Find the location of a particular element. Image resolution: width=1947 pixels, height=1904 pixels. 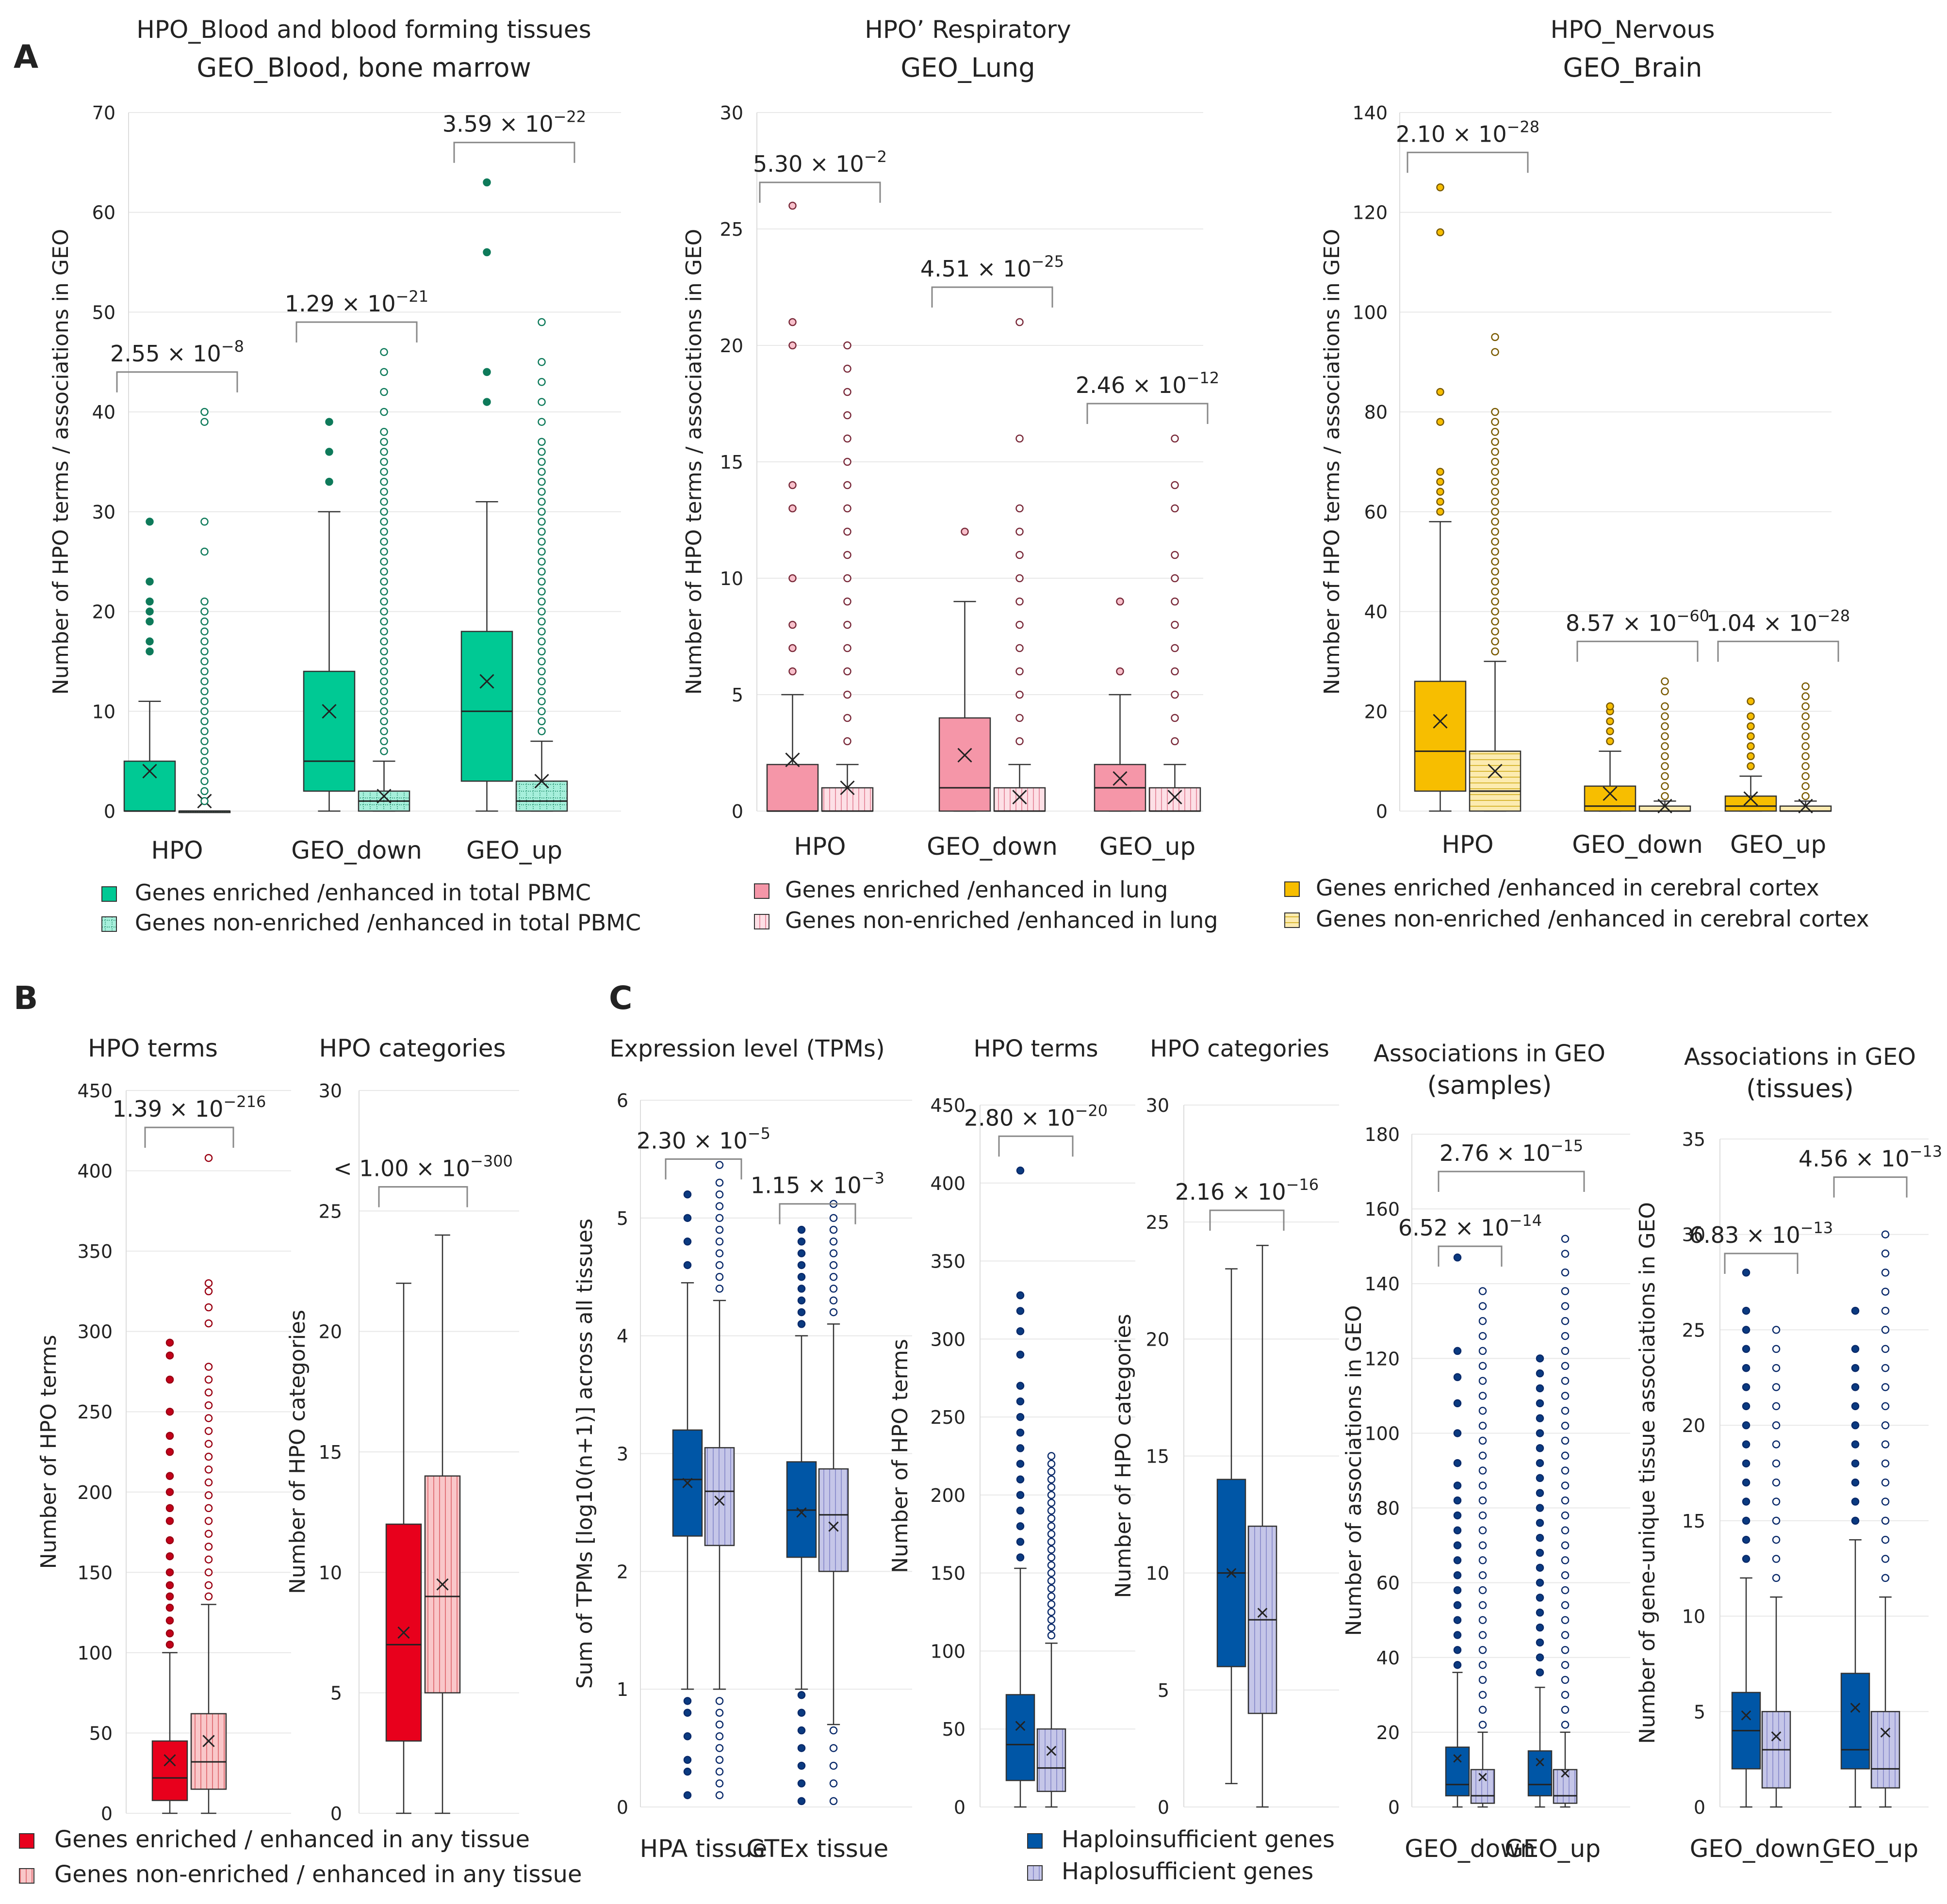

category-label: HPO is located at coordinates (820, 846).